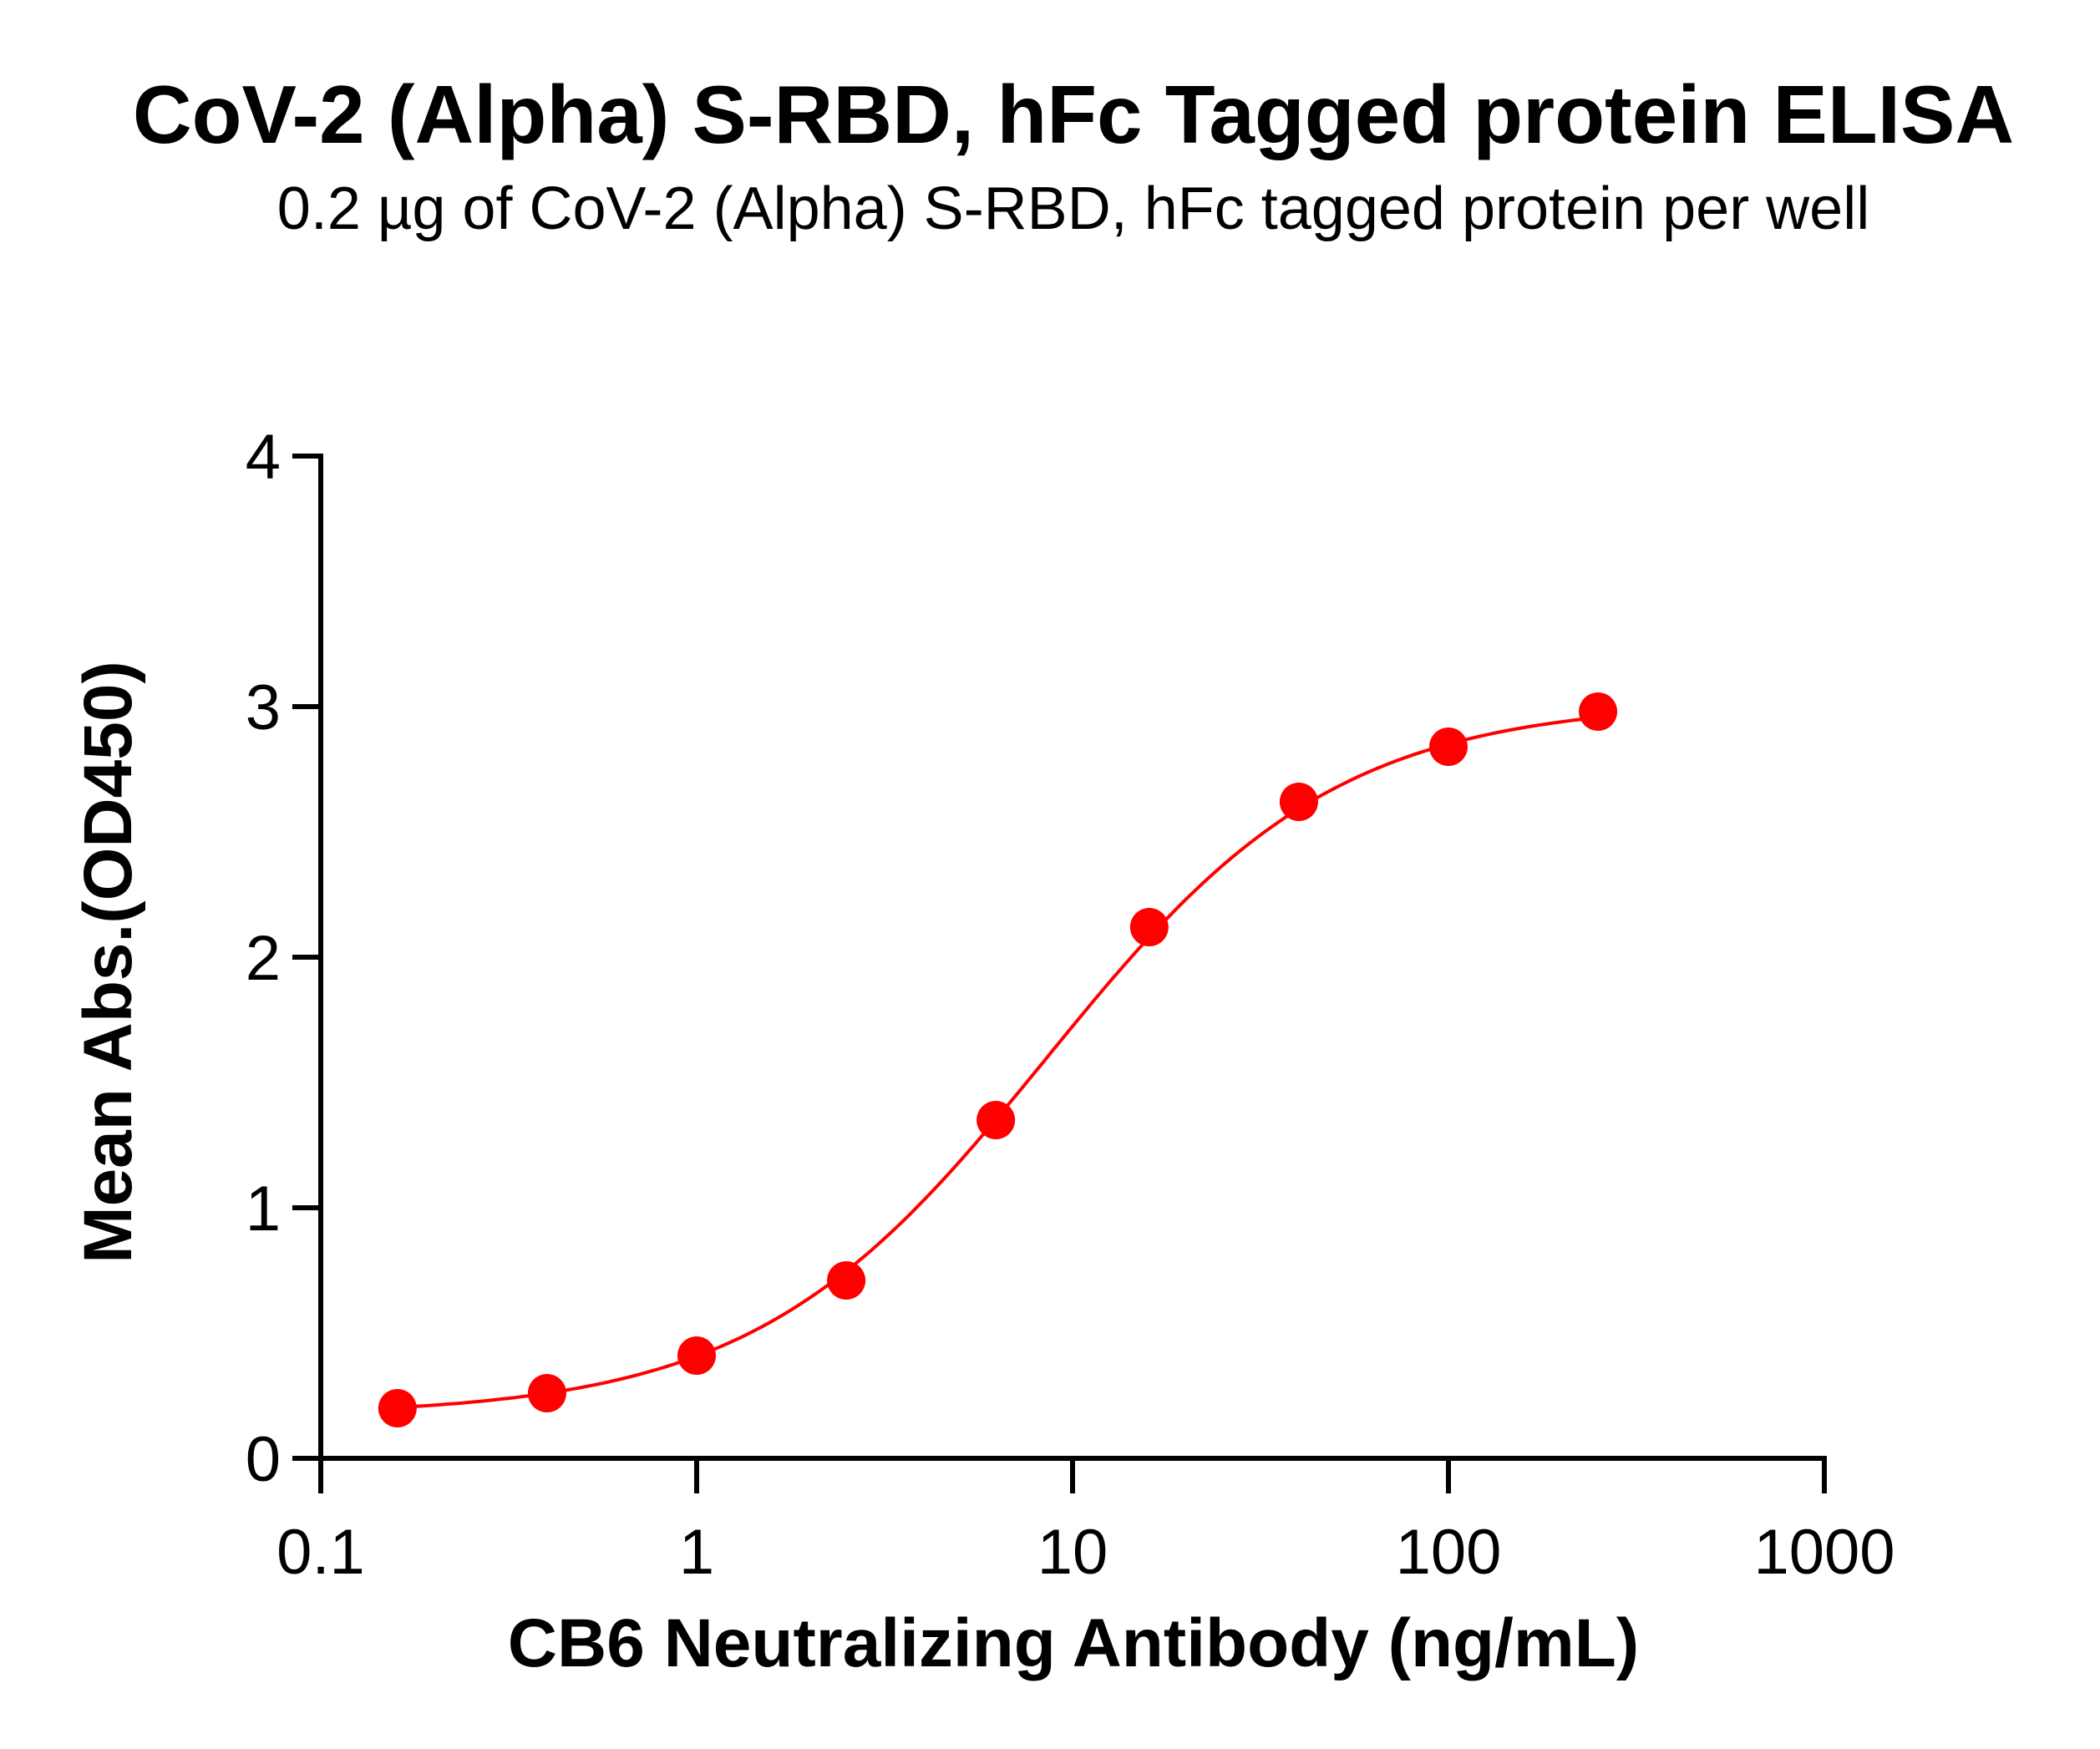  I want to click on x-tick-label: 1, so click(696, 1552).